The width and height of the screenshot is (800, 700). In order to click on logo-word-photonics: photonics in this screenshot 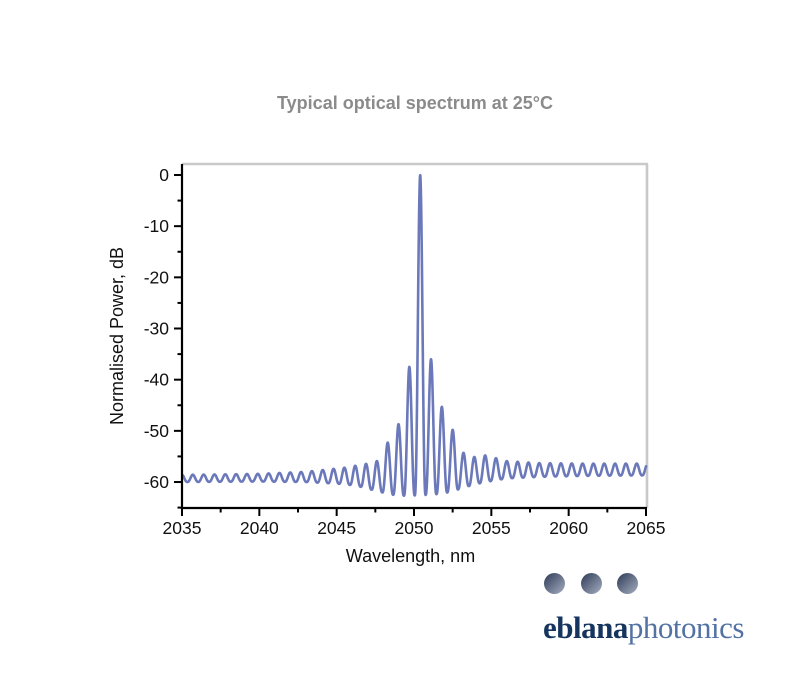, I will do `click(686, 627)`.